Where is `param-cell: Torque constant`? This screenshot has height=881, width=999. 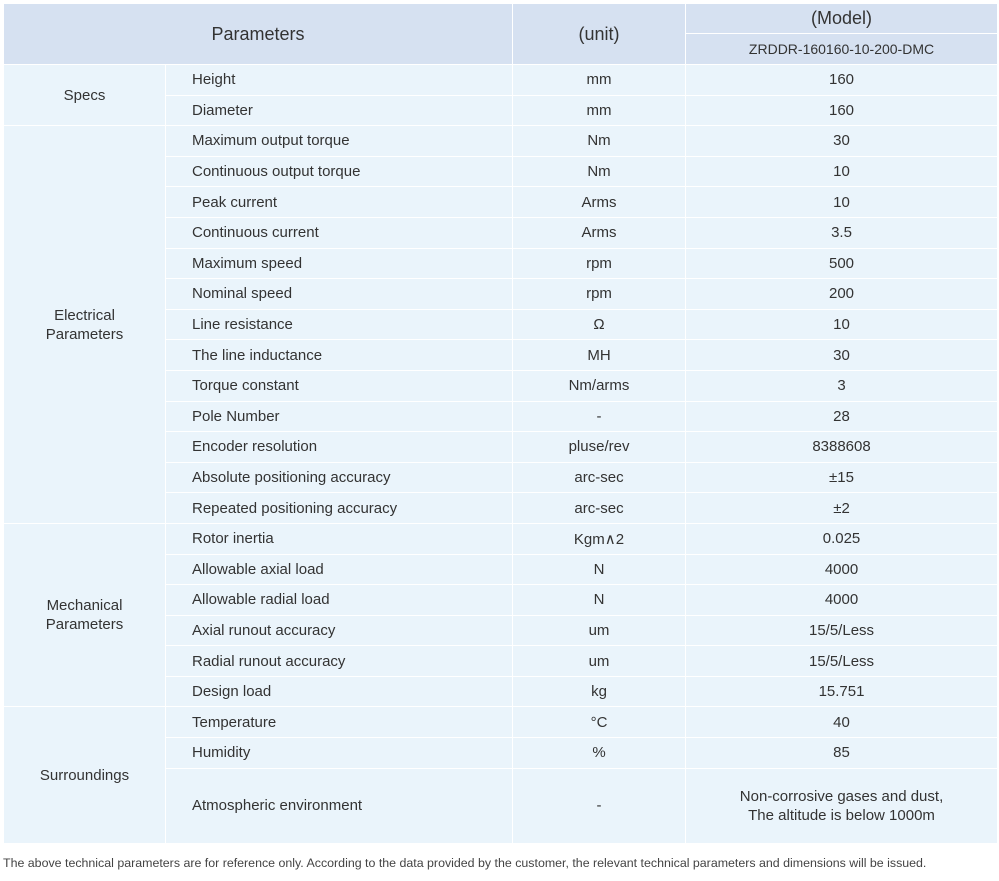
param-cell: Torque constant is located at coordinates (339, 385).